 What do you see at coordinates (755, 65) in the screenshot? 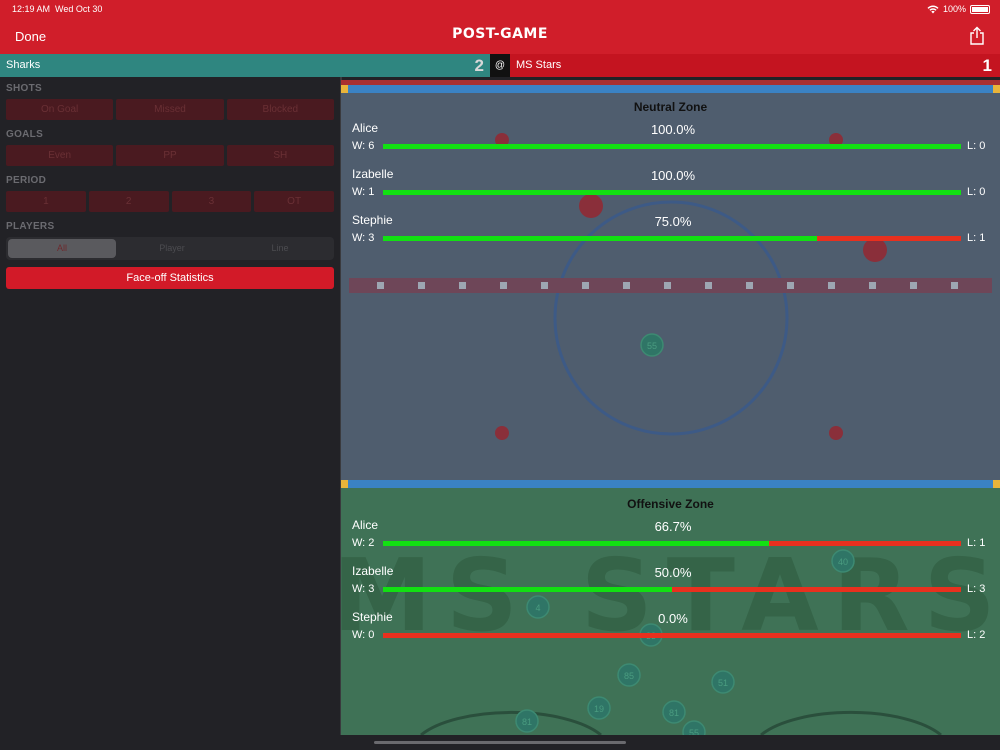
I see `away-team-bar: MS Stars 1` at bounding box center [755, 65].